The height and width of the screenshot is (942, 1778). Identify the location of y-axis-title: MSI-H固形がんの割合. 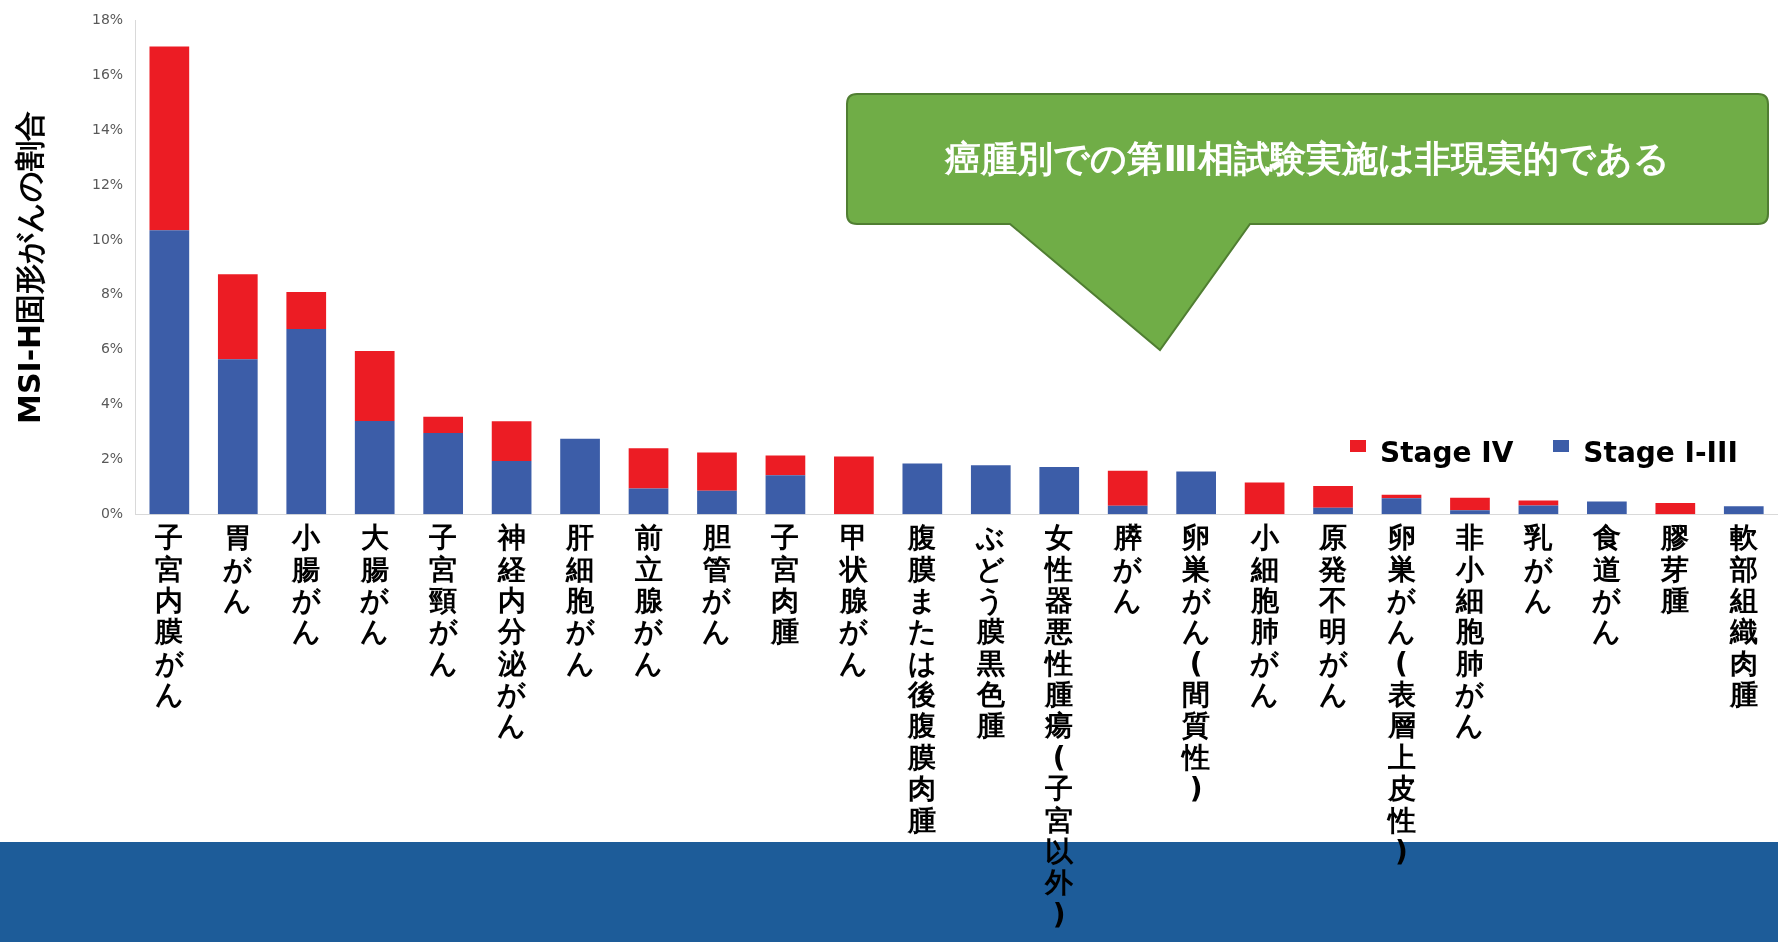
(29, 267).